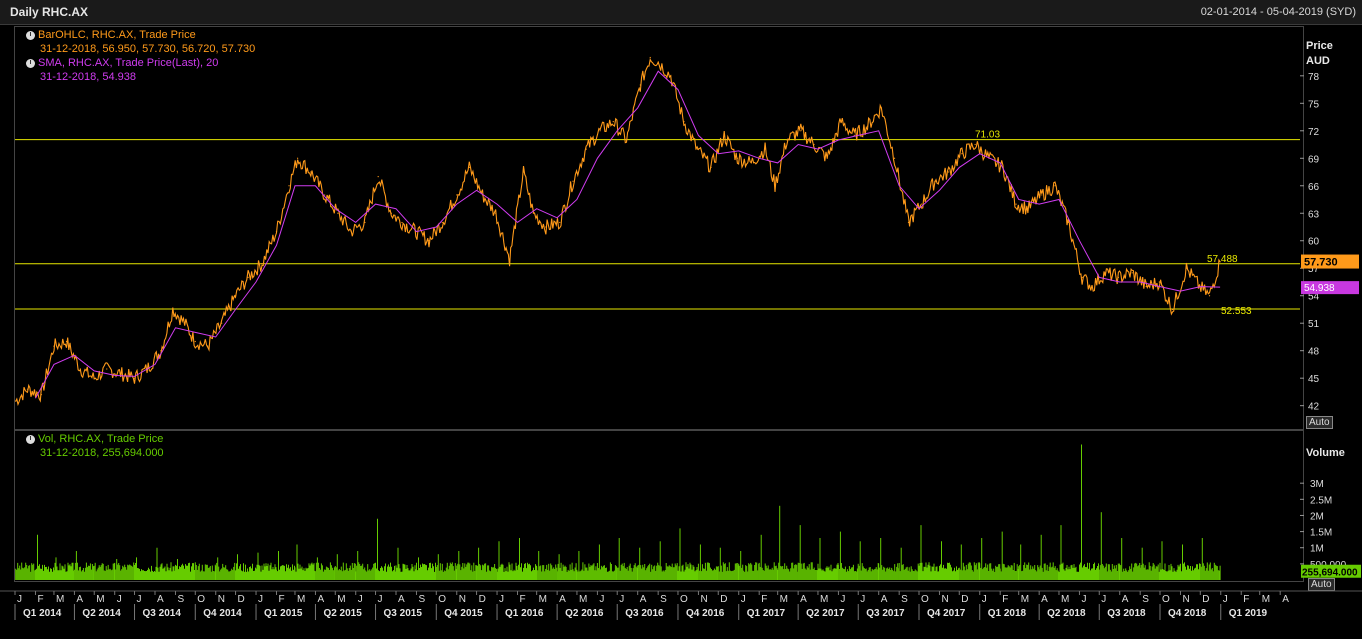 This screenshot has height=639, width=1362. Describe the element at coordinates (1330, 288) in the screenshot. I see `sma-tag` at that location.